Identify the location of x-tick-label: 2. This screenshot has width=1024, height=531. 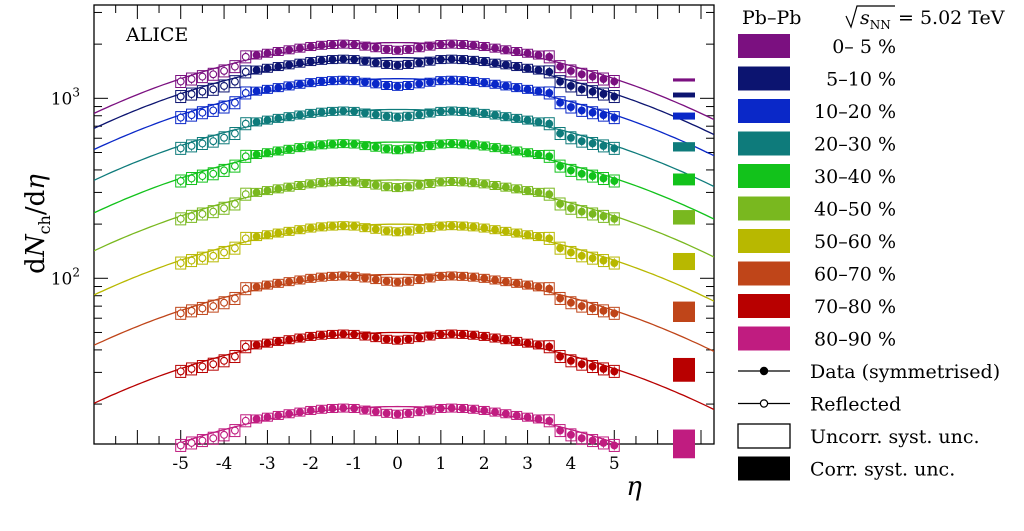
(484, 464).